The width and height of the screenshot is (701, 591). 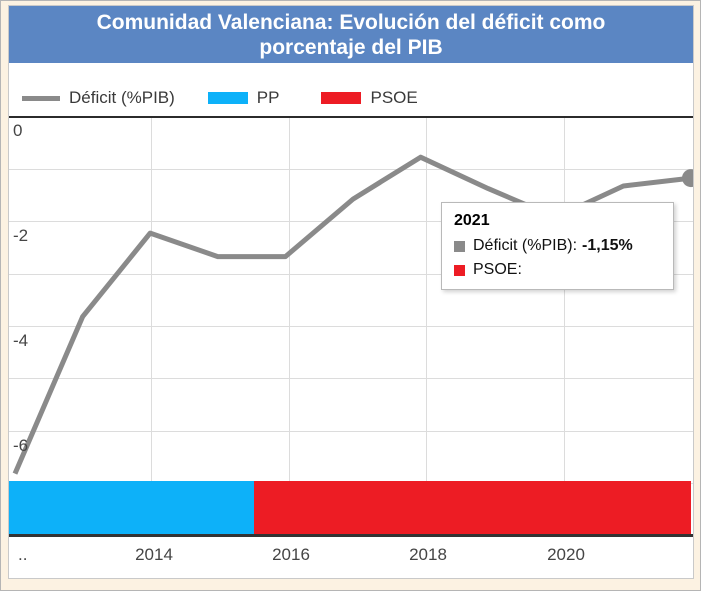 I want to click on legend-item-psoe: PSOE, so click(x=369, y=98).